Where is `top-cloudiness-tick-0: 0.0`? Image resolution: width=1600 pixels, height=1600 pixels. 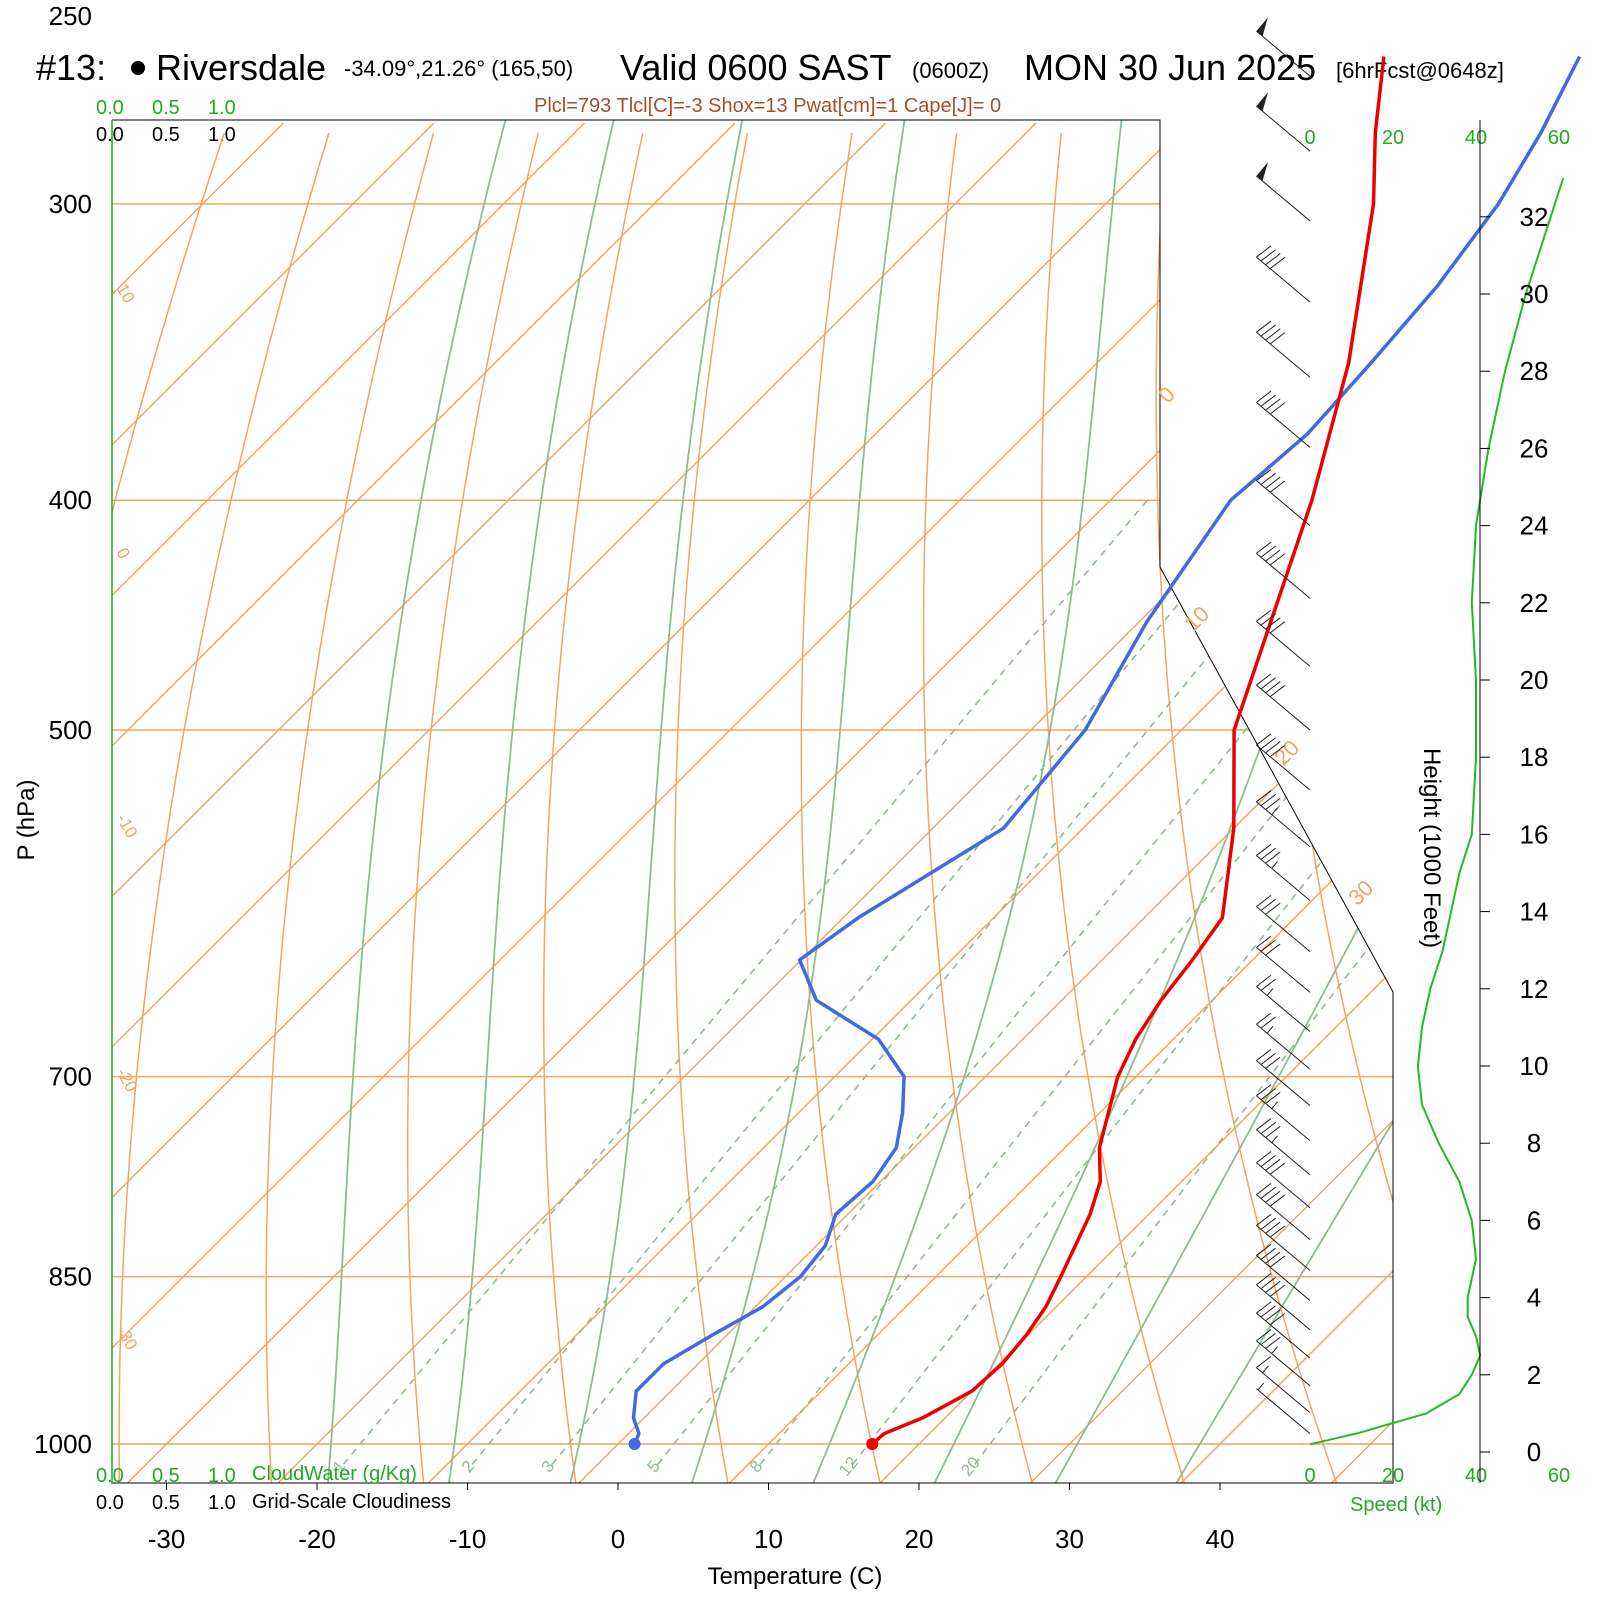 top-cloudiness-tick-0: 0.0 is located at coordinates (110, 135).